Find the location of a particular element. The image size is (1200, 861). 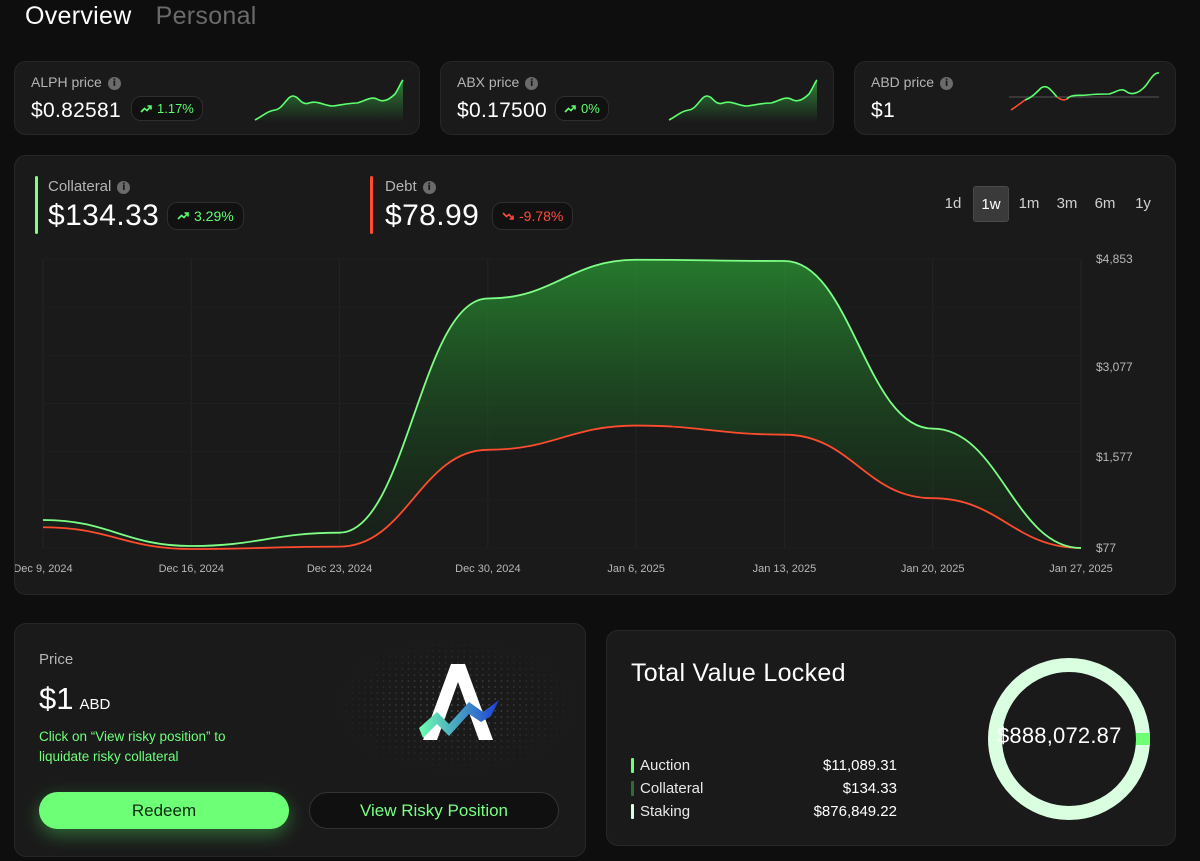

collateral-change-badge: 3.29% is located at coordinates (205, 216).